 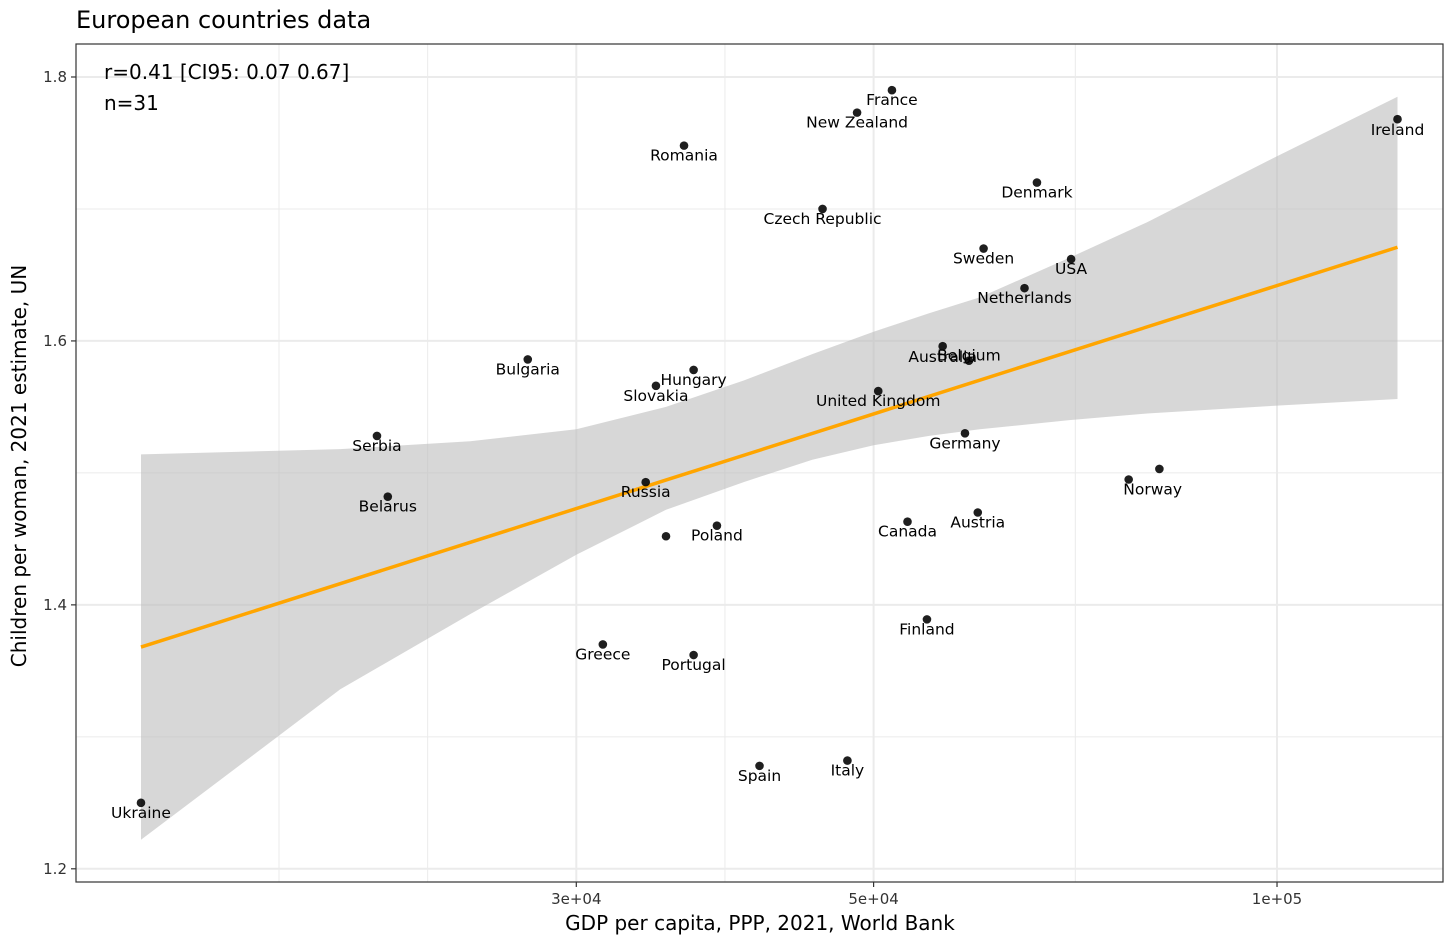 I want to click on point-label: United Kingdom, so click(x=878, y=401).